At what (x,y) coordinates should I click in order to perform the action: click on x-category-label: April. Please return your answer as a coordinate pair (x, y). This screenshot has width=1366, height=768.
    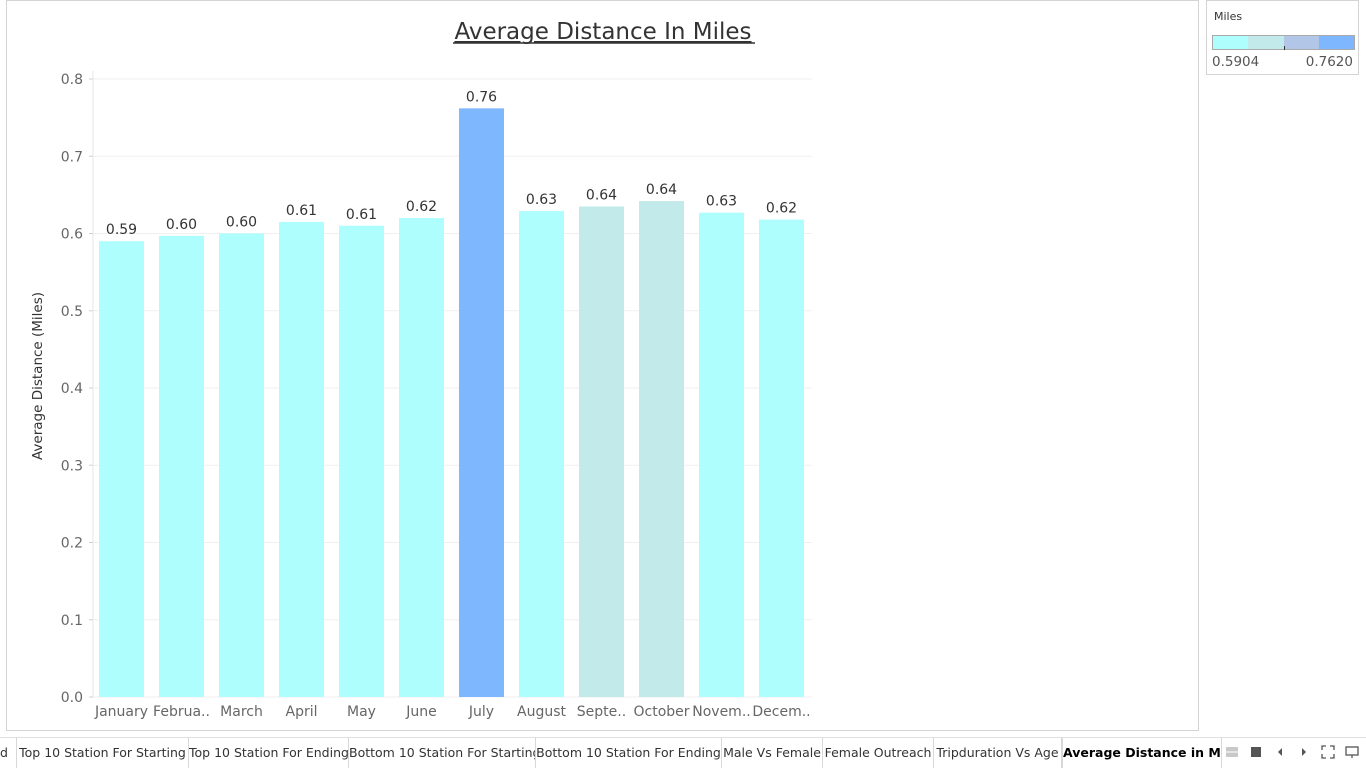
    Looking at the image, I should click on (302, 712).